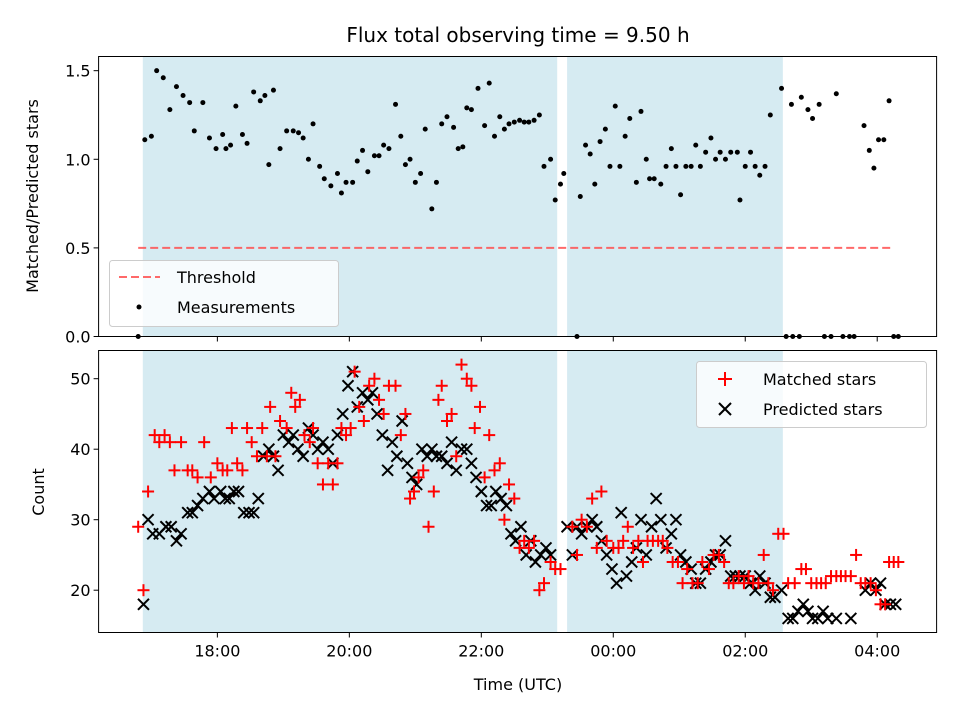 The width and height of the screenshot is (960, 724). Describe the element at coordinates (77, 337) in the screenshot. I see `top-y-tick-label: 0.0` at that location.